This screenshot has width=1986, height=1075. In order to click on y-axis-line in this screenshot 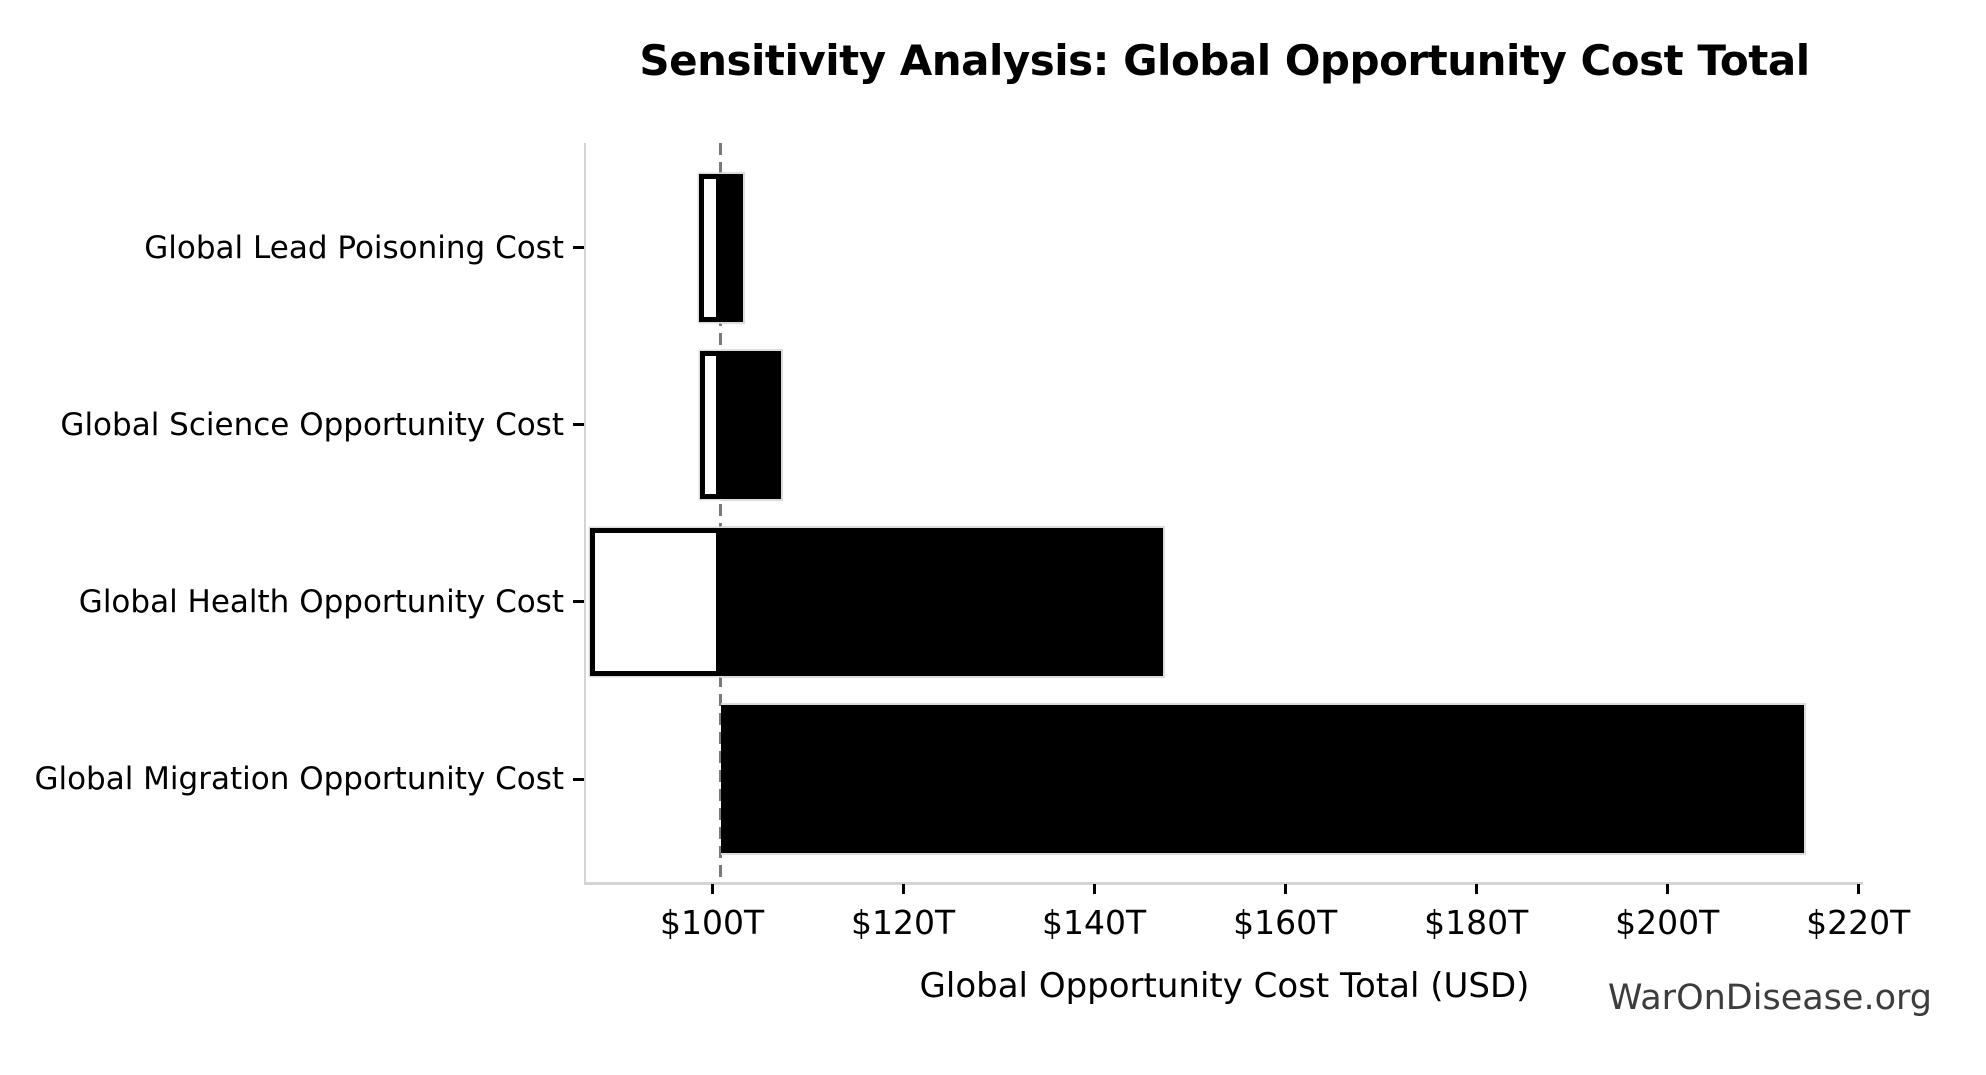, I will do `click(585, 513)`.